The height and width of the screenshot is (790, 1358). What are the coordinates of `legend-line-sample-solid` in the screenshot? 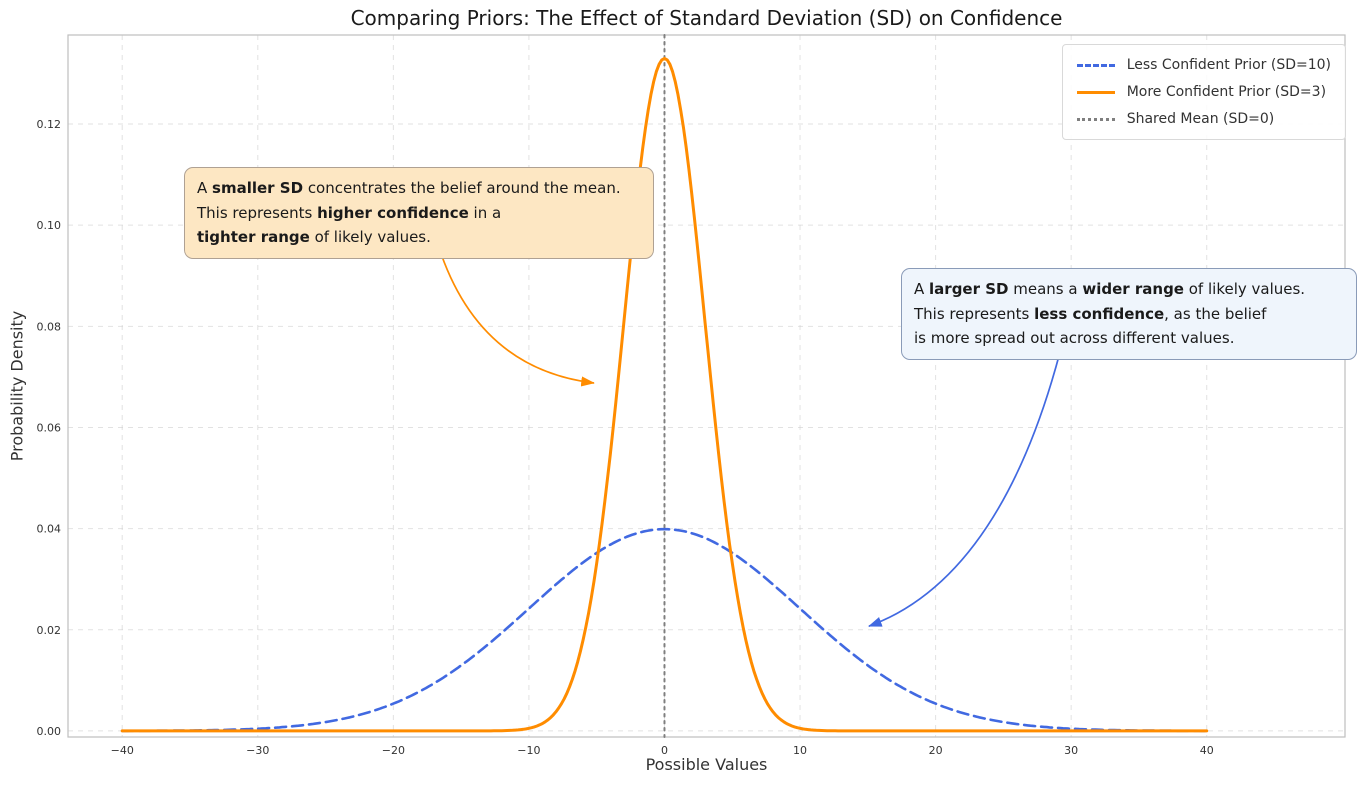 It's located at (1095, 92).